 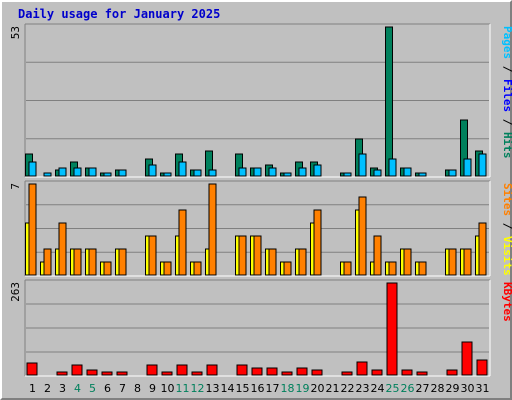 What do you see at coordinates (258, 388) in the screenshot?
I see `x-tick-label: 16` at bounding box center [258, 388].